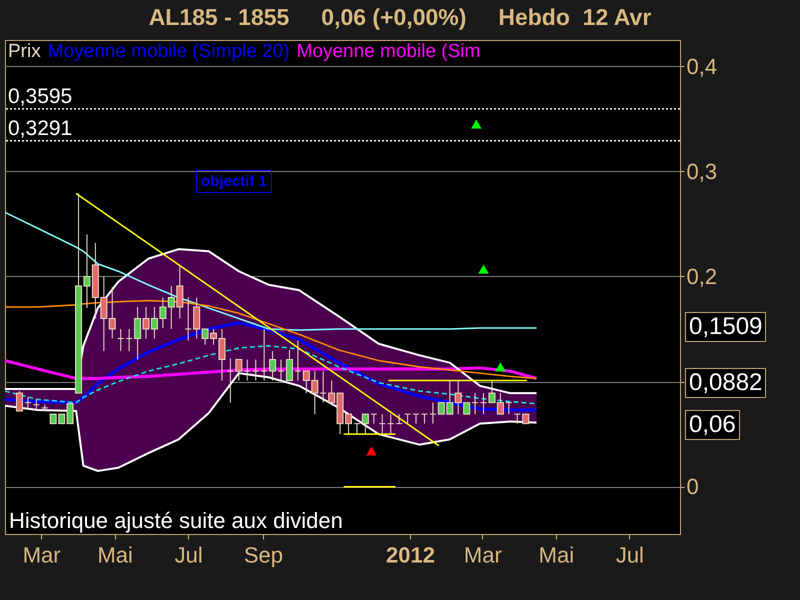 This screenshot has height=600, width=800. Describe the element at coordinates (40, 128) in the screenshot. I see `ref-line-label: 0,3291` at that location.